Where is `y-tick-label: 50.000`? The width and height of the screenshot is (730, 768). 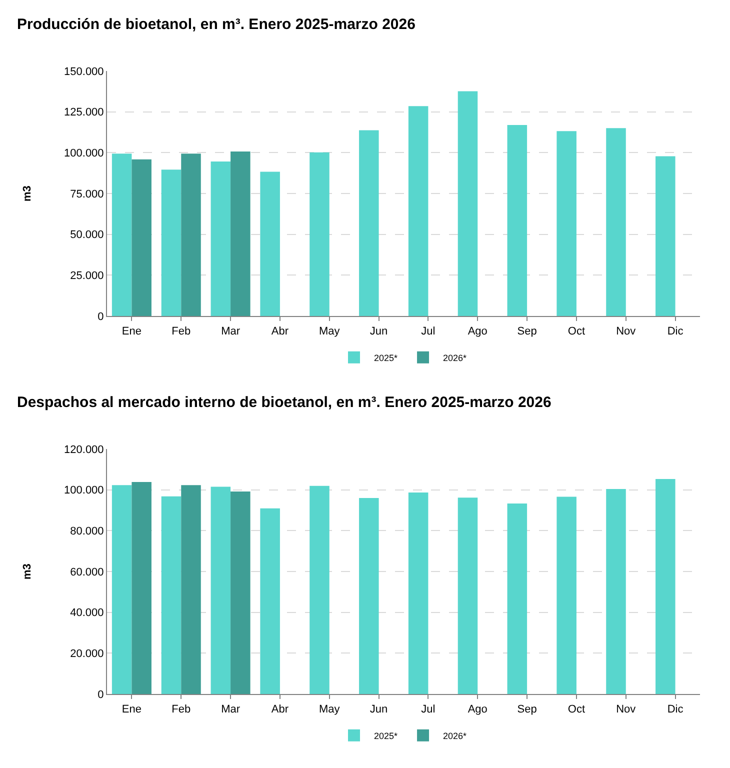 y-tick-label: 50.000 is located at coordinates (87, 235).